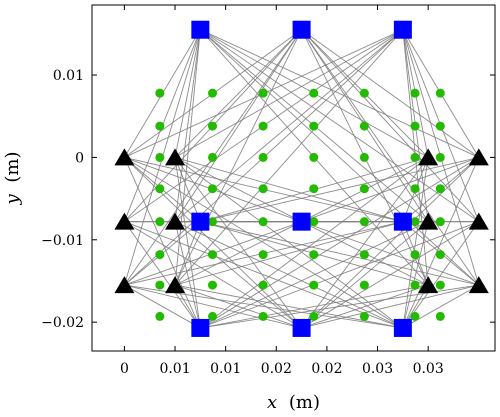 This screenshot has height=417, width=500. Describe the element at coordinates (62, 323) in the screenshot. I see `y-tick-label: −0.02` at that location.